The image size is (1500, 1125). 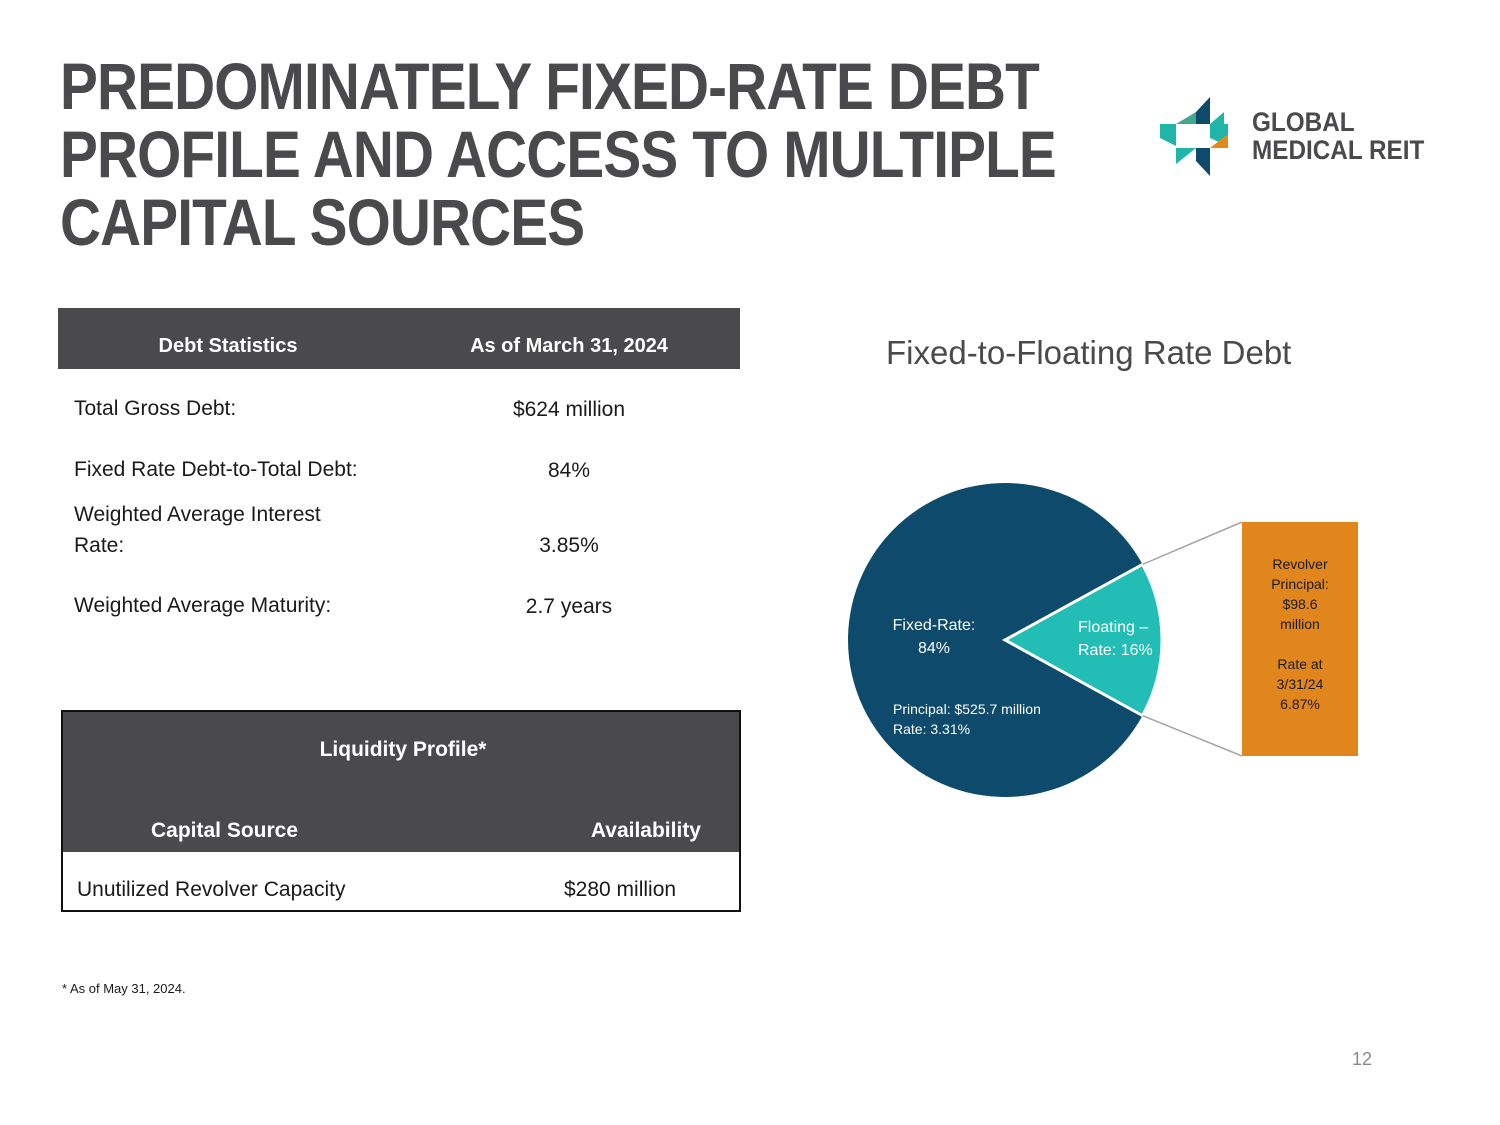 What do you see at coordinates (1300, 684) in the screenshot?
I see `breakout-label-line: 3/31/24` at bounding box center [1300, 684].